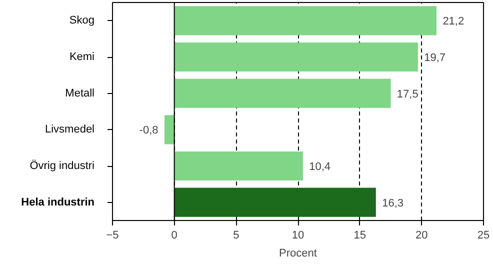 Image resolution: width=493 pixels, height=266 pixels. Describe the element at coordinates (112, 236) in the screenshot. I see `x-tick-label: −5` at that location.